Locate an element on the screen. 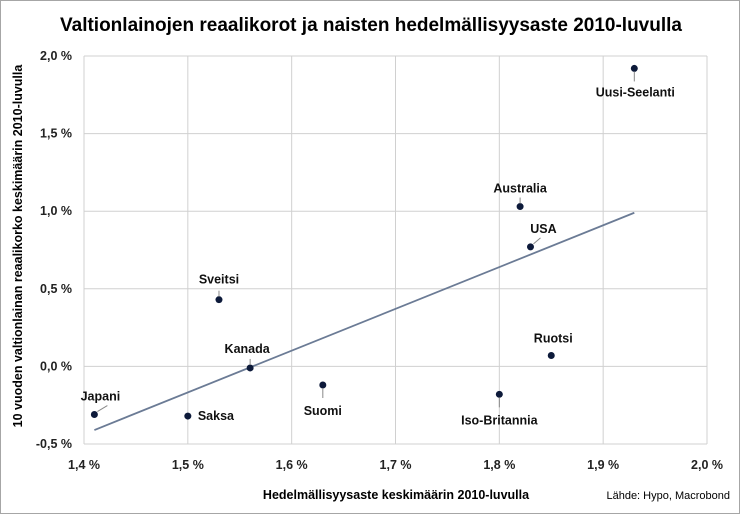 This screenshot has height=515, width=740. point-label: Saksa is located at coordinates (216, 416).